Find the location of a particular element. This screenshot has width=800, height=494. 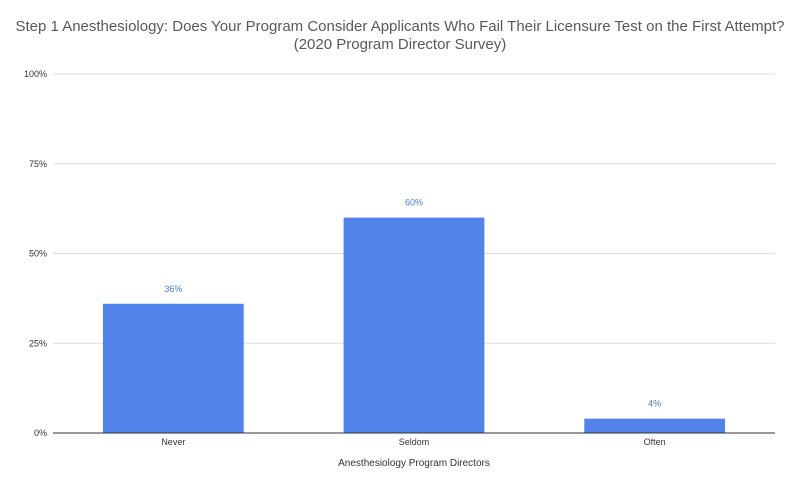

y-tick-label: 0% is located at coordinates (40, 433).